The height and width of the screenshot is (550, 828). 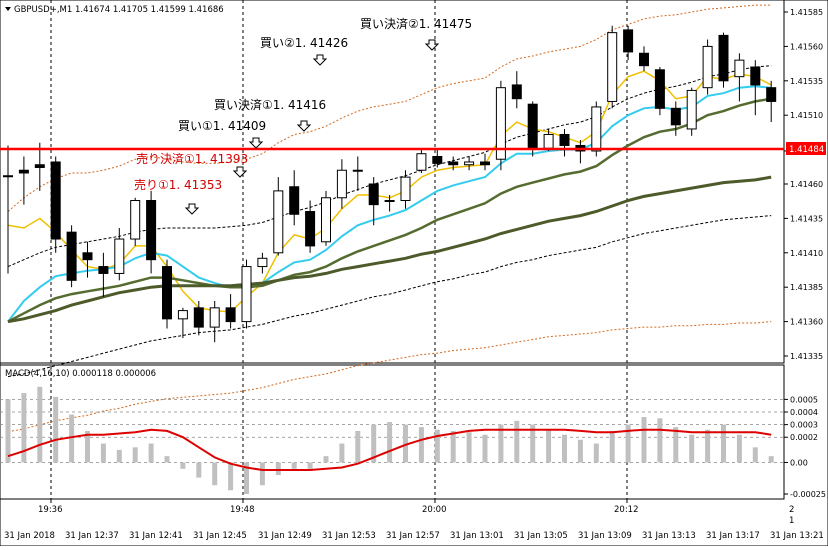 I want to click on macd-label: MACD(4,16,10) 0.000118 0.000006, so click(x=80, y=374).